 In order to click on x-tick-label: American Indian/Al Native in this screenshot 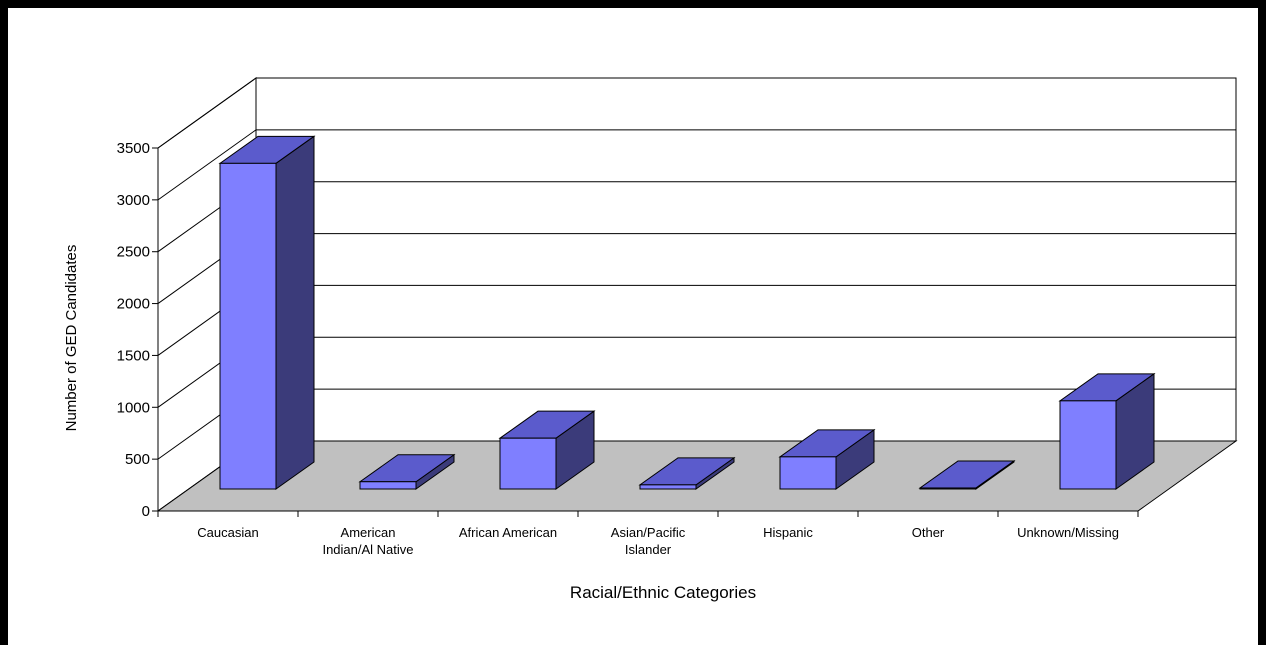, I will do `click(367, 541)`.